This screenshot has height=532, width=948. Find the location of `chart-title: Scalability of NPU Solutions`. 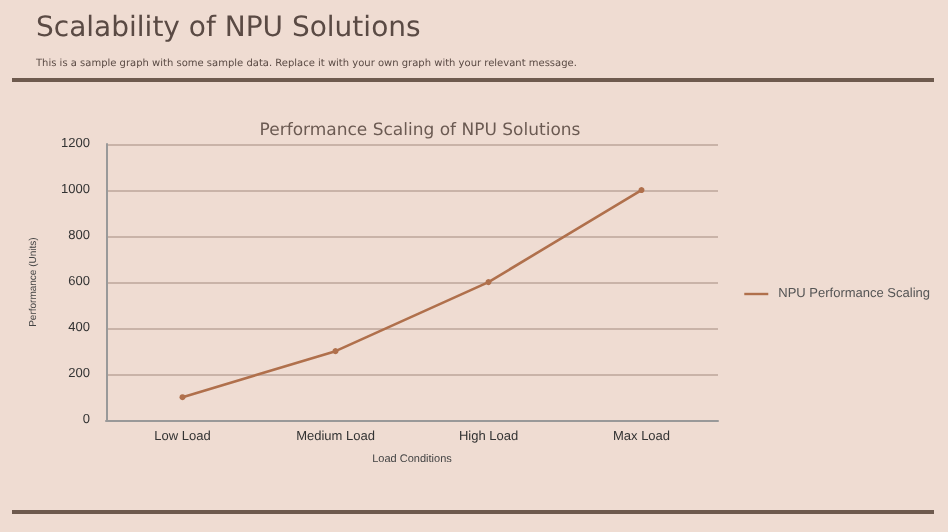

chart-title: Scalability of NPU Solutions is located at coordinates (228, 28).